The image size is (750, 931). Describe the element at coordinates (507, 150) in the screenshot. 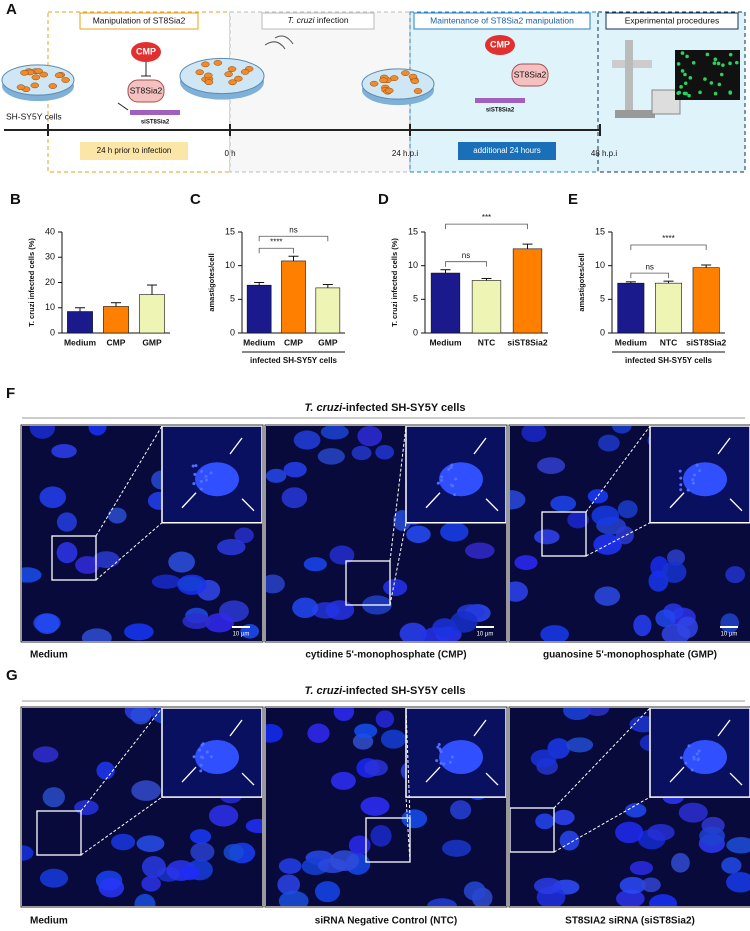

I see `step-label: additional 24 hours` at that location.